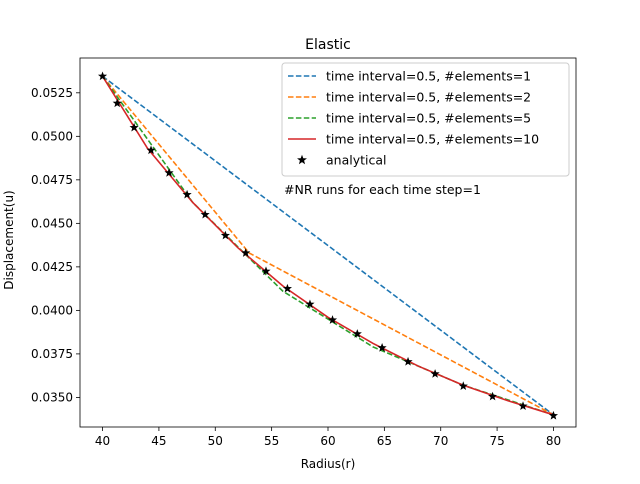 The width and height of the screenshot is (640, 484). I want to click on y-tick-label: 0.0500, so click(52, 136).